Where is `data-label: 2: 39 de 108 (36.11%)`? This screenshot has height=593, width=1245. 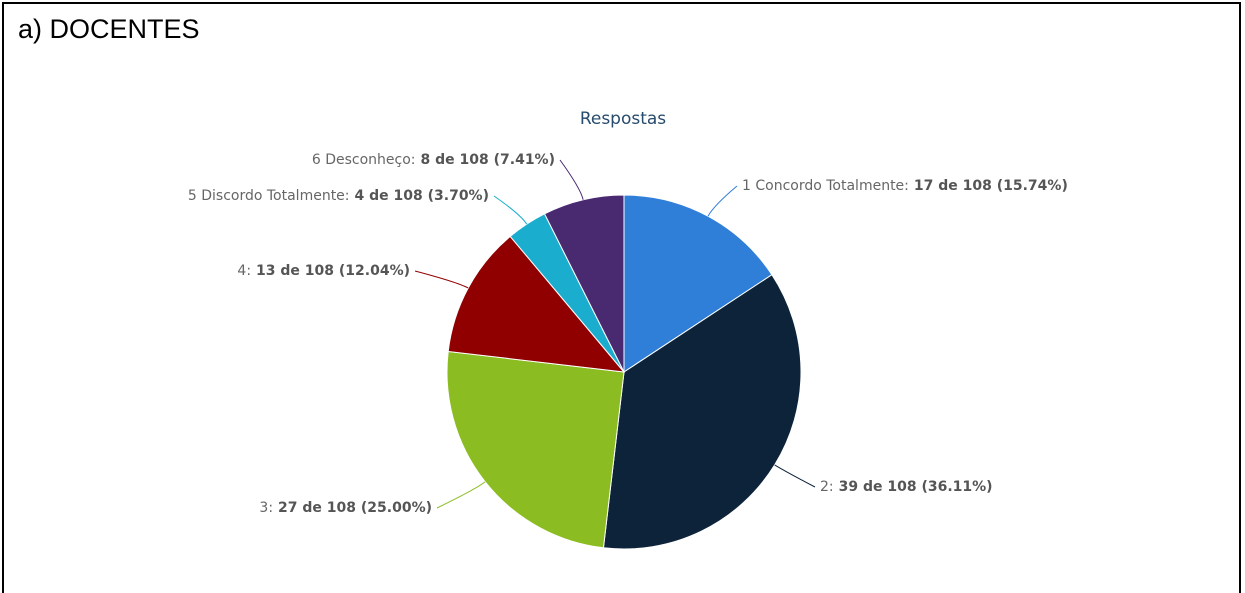 data-label: 2: 39 de 108 (36.11%) is located at coordinates (906, 487).